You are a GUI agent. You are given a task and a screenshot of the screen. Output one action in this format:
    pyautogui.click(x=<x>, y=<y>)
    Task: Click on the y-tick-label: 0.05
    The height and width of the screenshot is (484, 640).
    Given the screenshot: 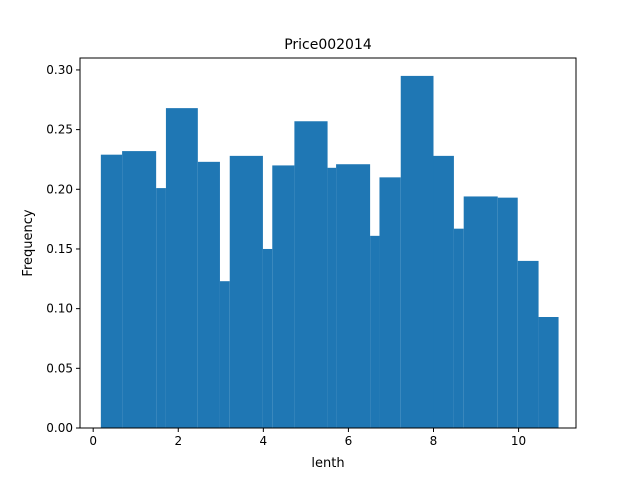 What is the action you would take?
    pyautogui.click(x=59, y=368)
    